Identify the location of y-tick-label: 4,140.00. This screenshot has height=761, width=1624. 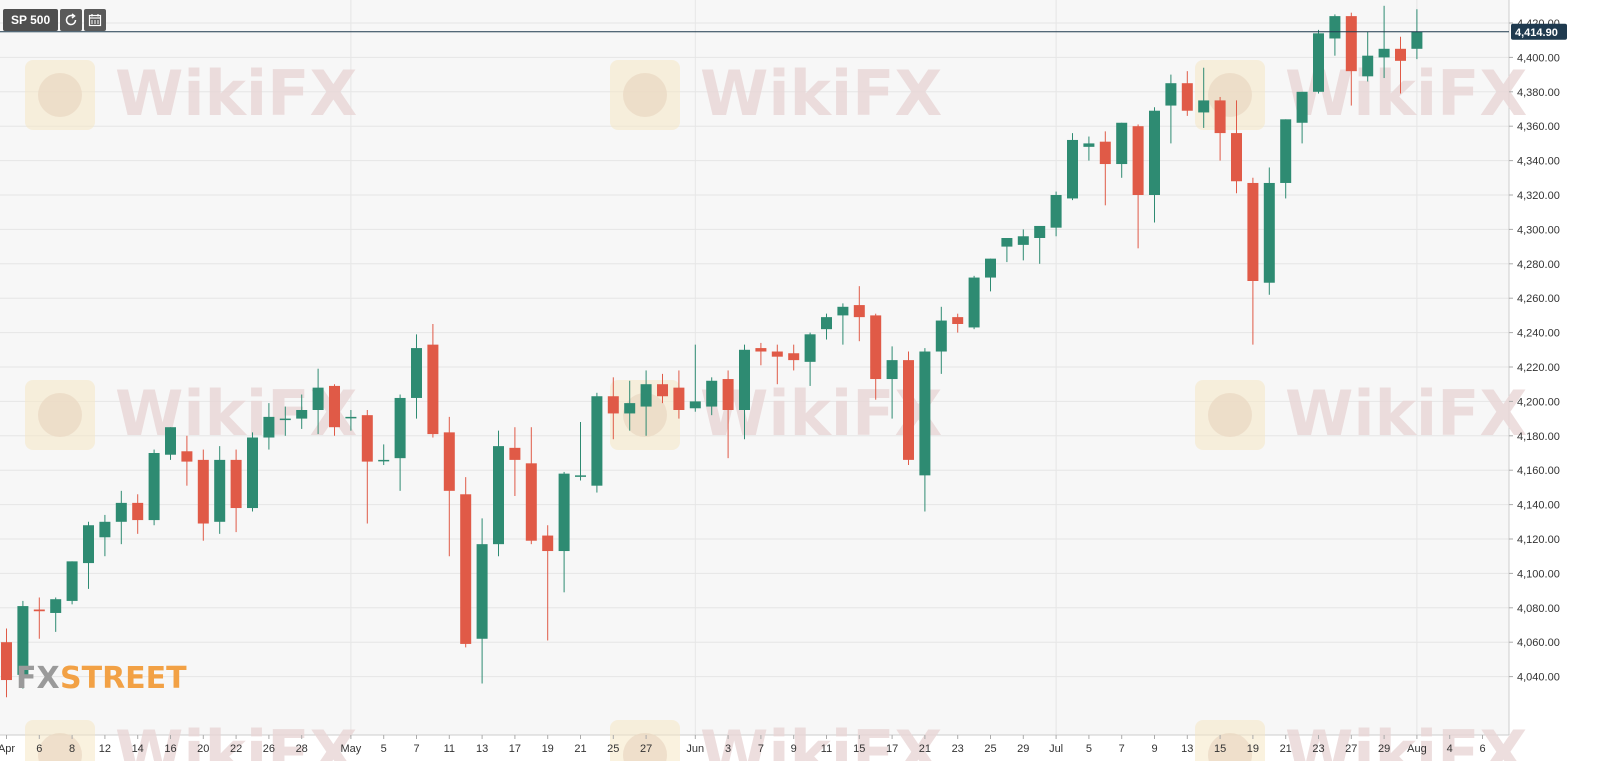
(1538, 506).